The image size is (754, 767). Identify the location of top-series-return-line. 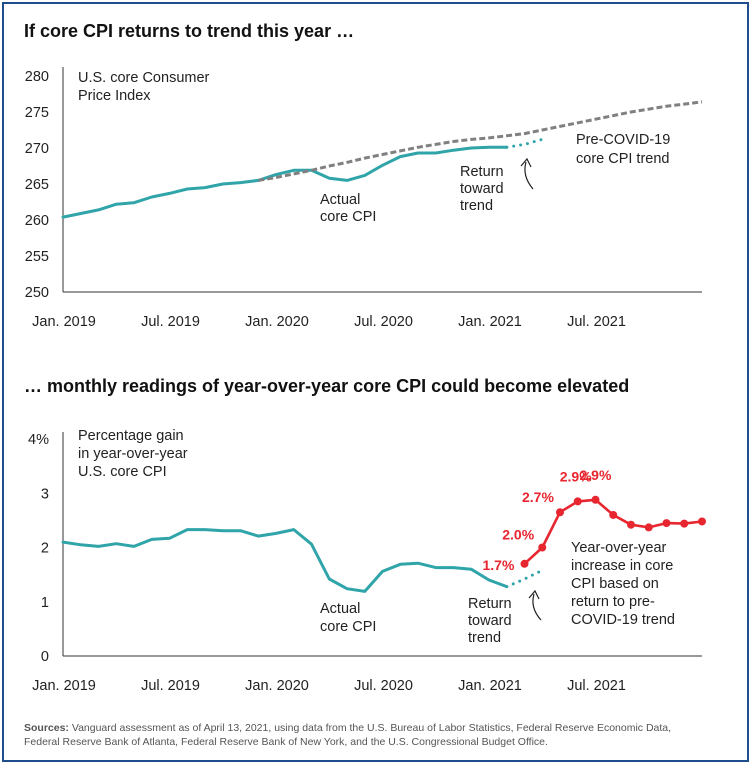
(524, 143).